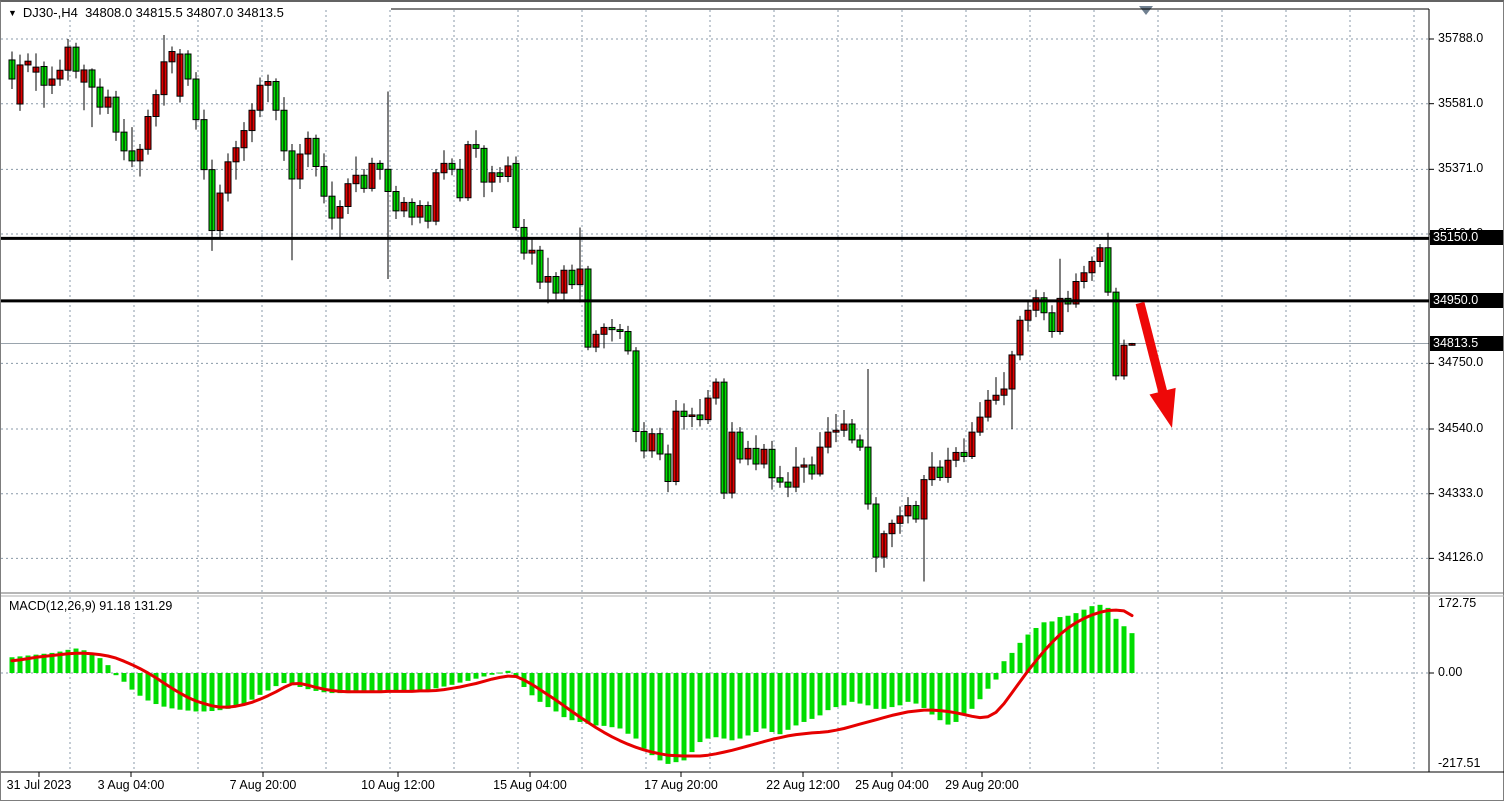 The image size is (1504, 803). What do you see at coordinates (982, 785) in the screenshot?
I see `time-axis-label: 29 Aug 20:00` at bounding box center [982, 785].